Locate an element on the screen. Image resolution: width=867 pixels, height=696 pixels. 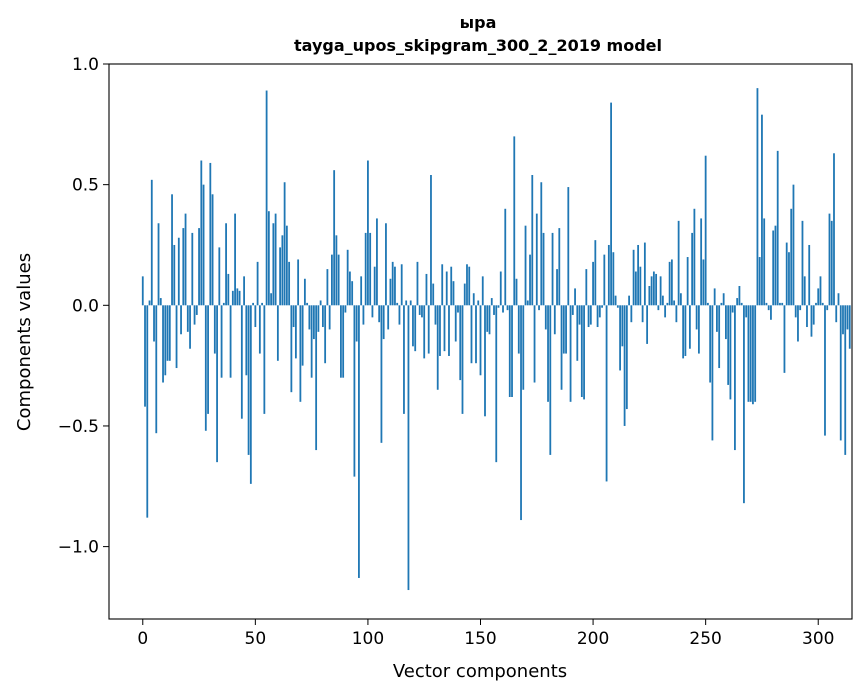
x-tick-label-250: 250 is located at coordinates (705, 639).